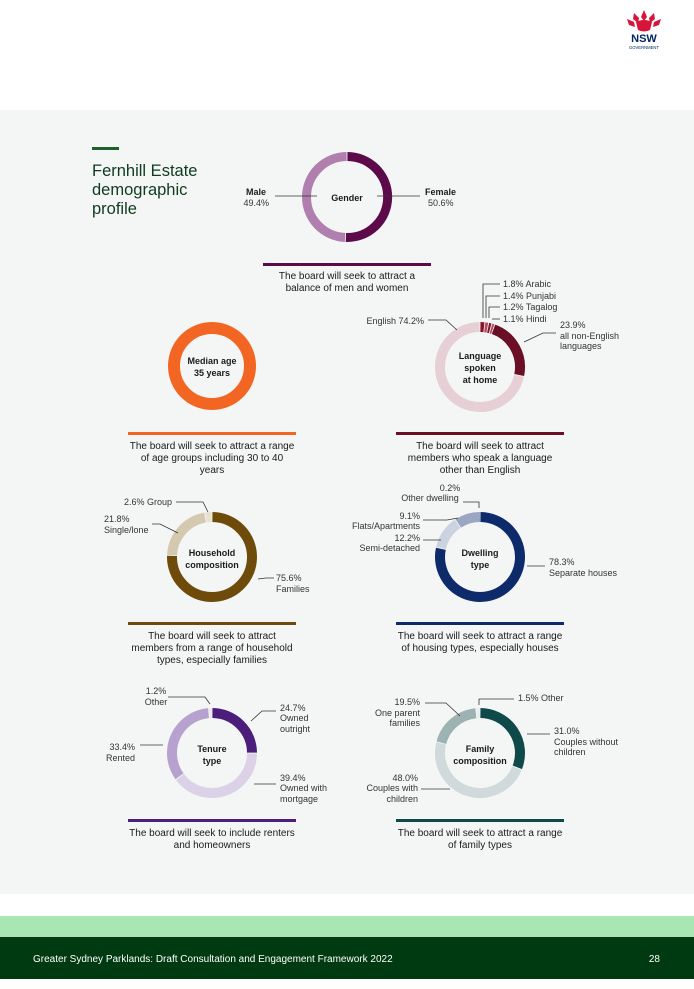  Describe the element at coordinates (644, 47) in the screenshot. I see `logo-subtext: GOVERNMENT` at that location.